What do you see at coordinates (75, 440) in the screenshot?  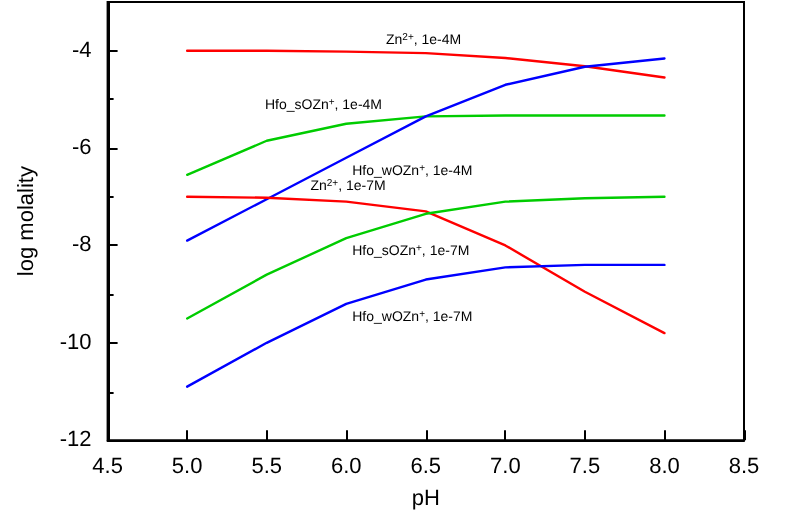 I see `y-tick-label: -12` at bounding box center [75, 440].